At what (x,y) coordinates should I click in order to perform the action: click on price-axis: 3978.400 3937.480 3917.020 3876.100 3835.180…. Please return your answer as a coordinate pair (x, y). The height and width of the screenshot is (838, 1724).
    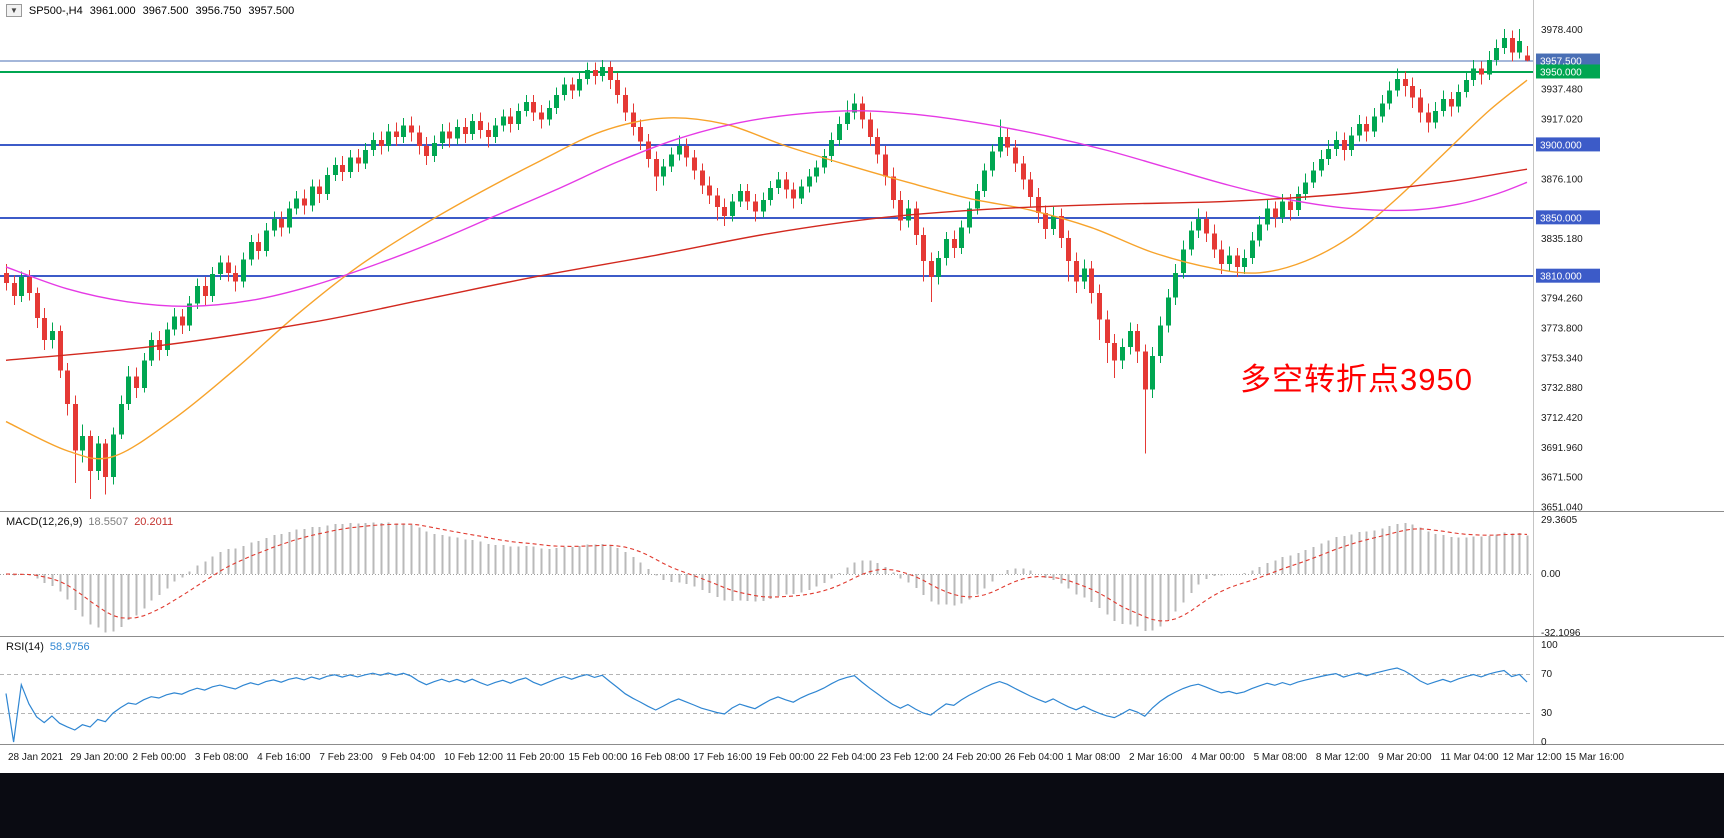
    Looking at the image, I should click on (1568, 268).